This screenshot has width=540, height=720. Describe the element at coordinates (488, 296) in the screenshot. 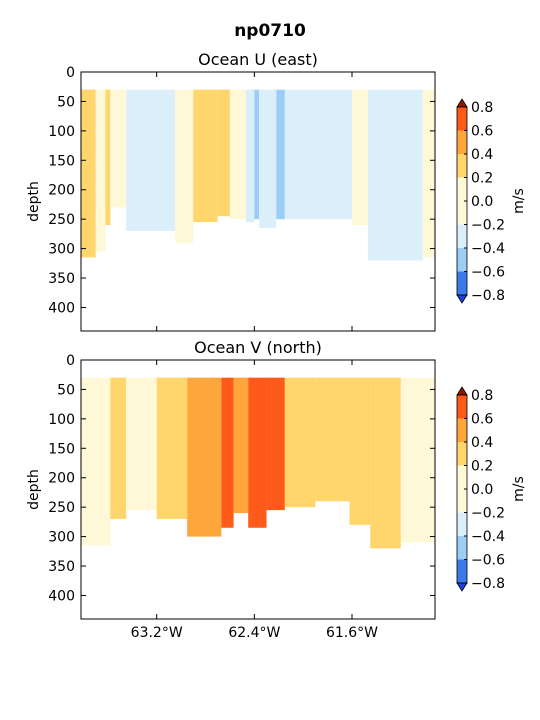

I see `colorbar-tick-label: −0.8` at that location.